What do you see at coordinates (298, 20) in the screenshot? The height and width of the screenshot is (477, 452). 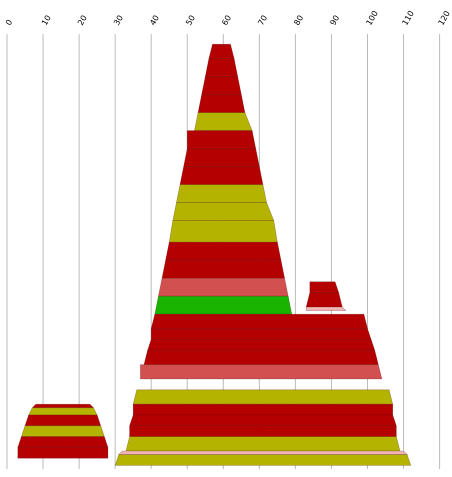 I see `x-tick-label-80: 80` at bounding box center [298, 20].